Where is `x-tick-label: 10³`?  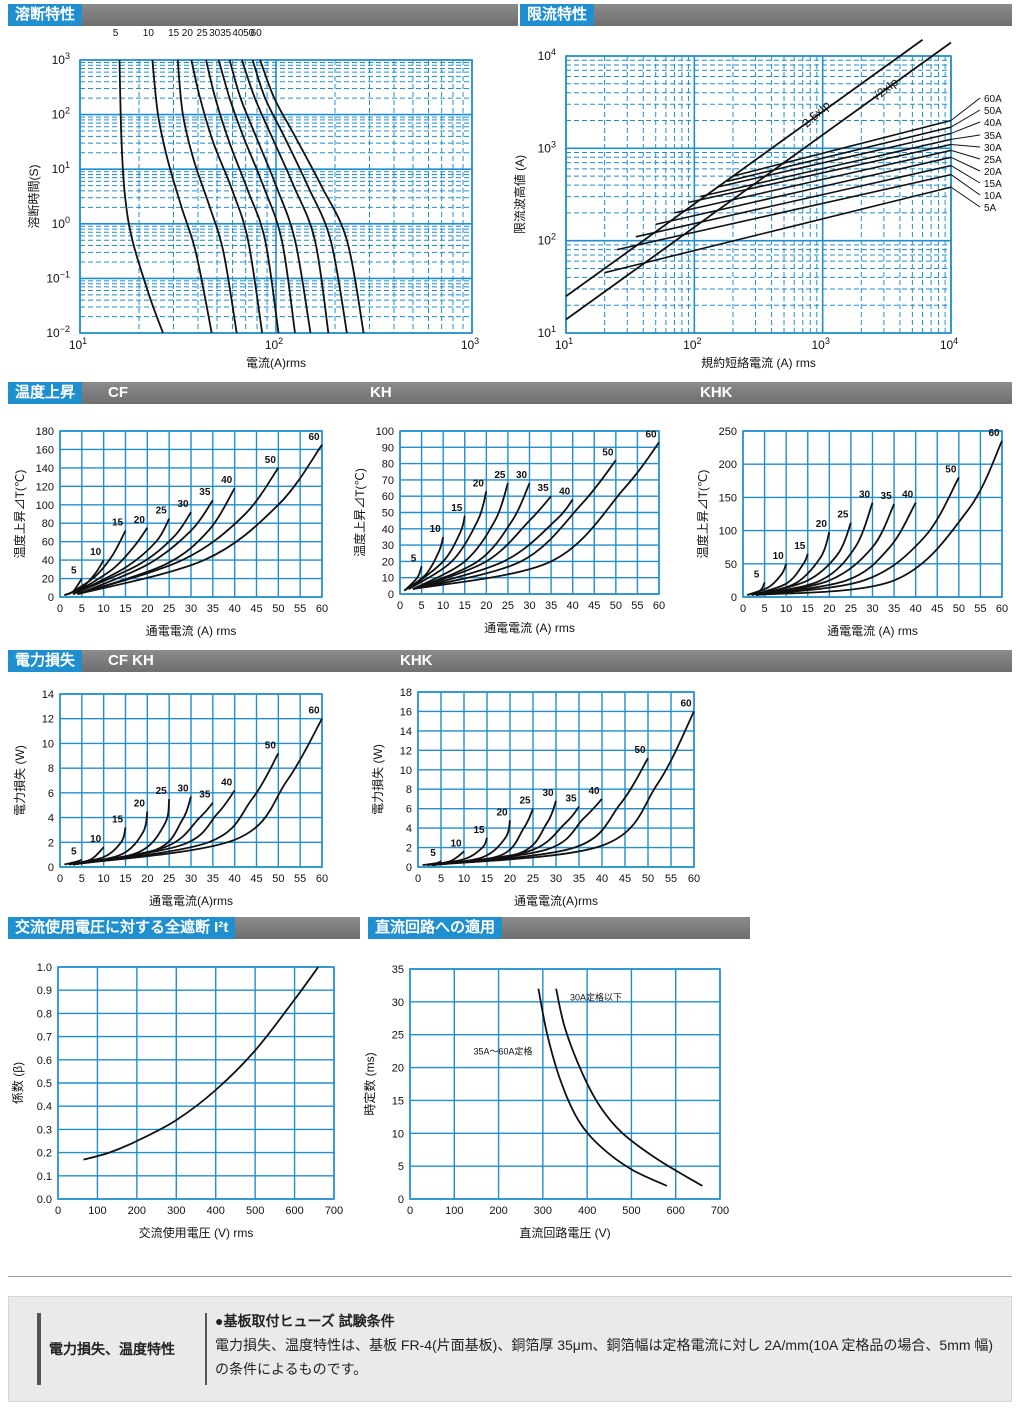
x-tick-label: 10³ is located at coordinates (470, 344).